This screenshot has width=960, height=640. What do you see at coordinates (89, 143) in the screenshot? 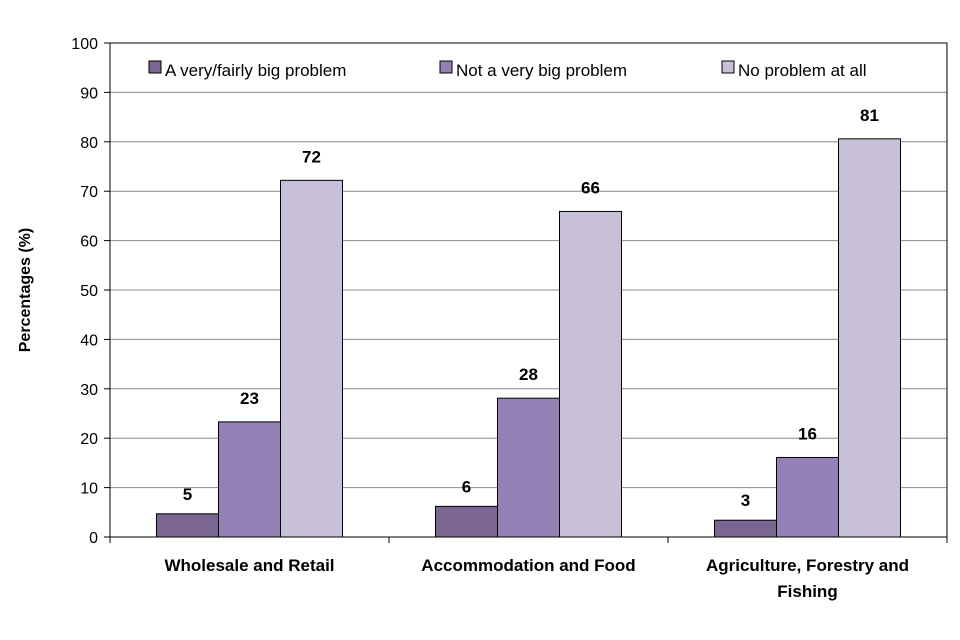
I see `y-tick-label: 80` at bounding box center [89, 143].